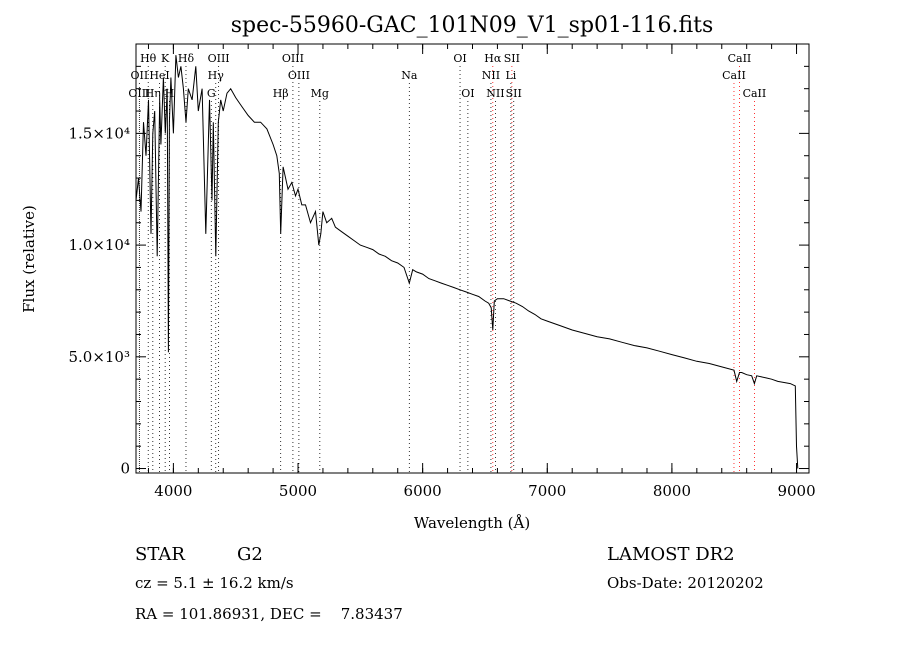 Image resolution: width=900 pixels, height=650 pixels. I want to click on line-label: K, so click(165, 58).